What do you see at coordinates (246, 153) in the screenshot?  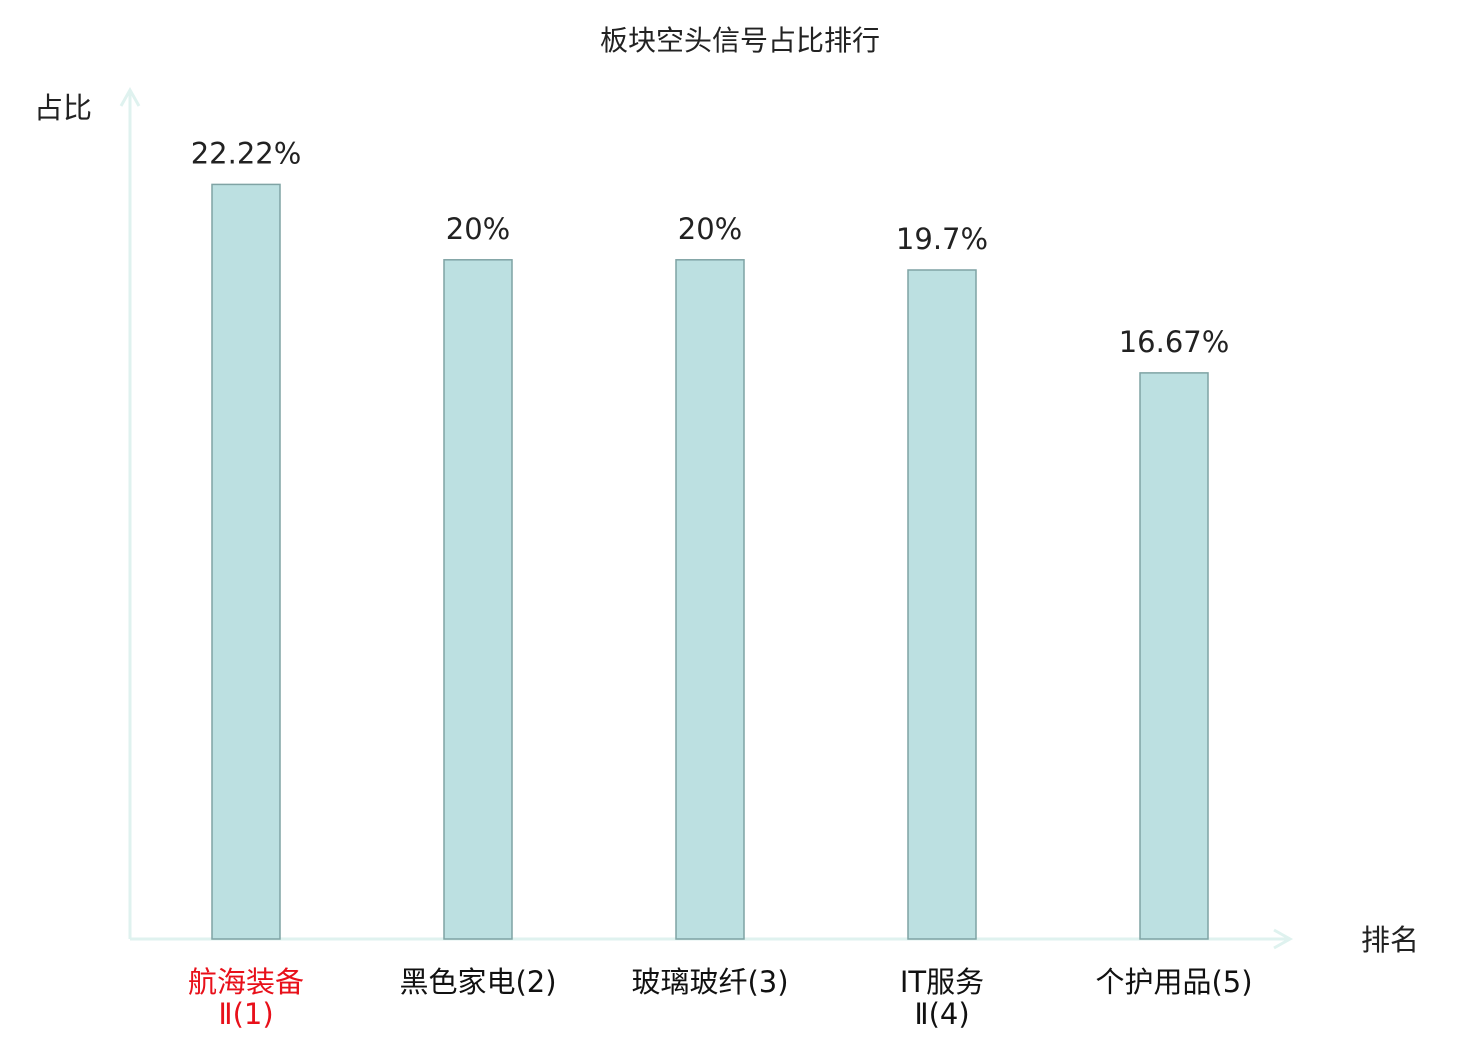 I see `value-label: 22.22%` at bounding box center [246, 153].